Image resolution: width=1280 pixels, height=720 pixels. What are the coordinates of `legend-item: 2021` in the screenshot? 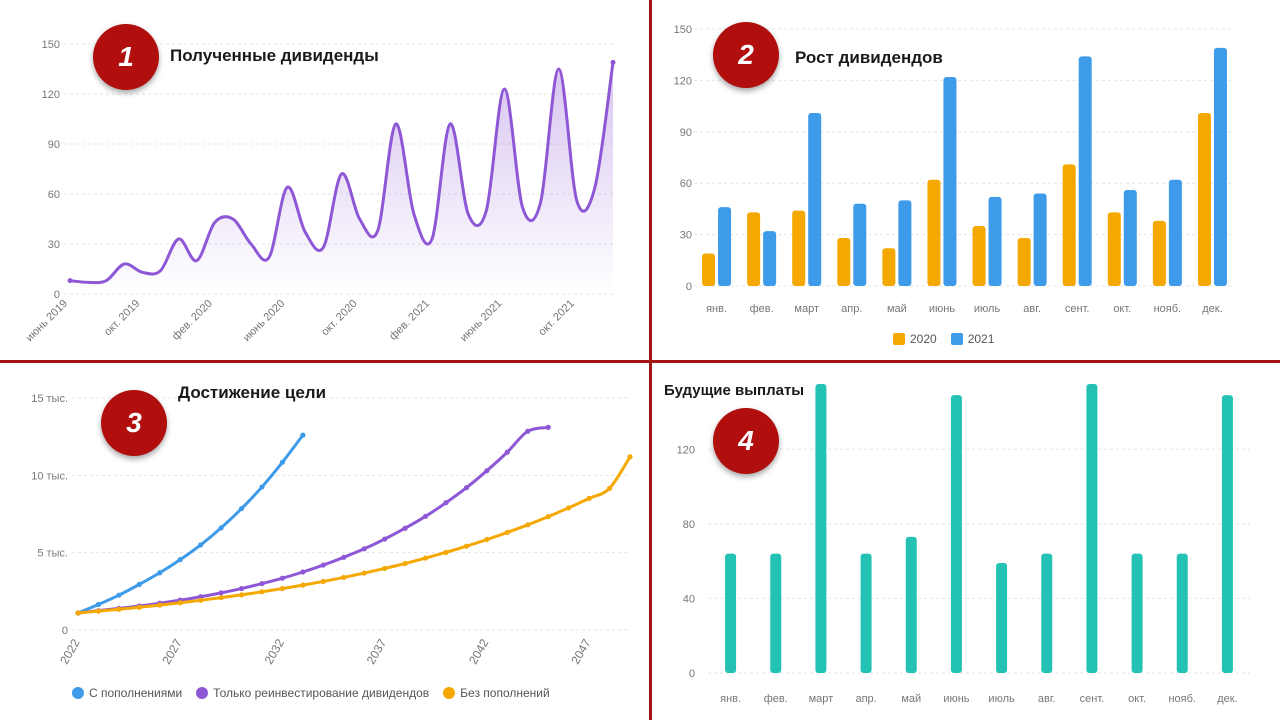 It's located at (972, 339).